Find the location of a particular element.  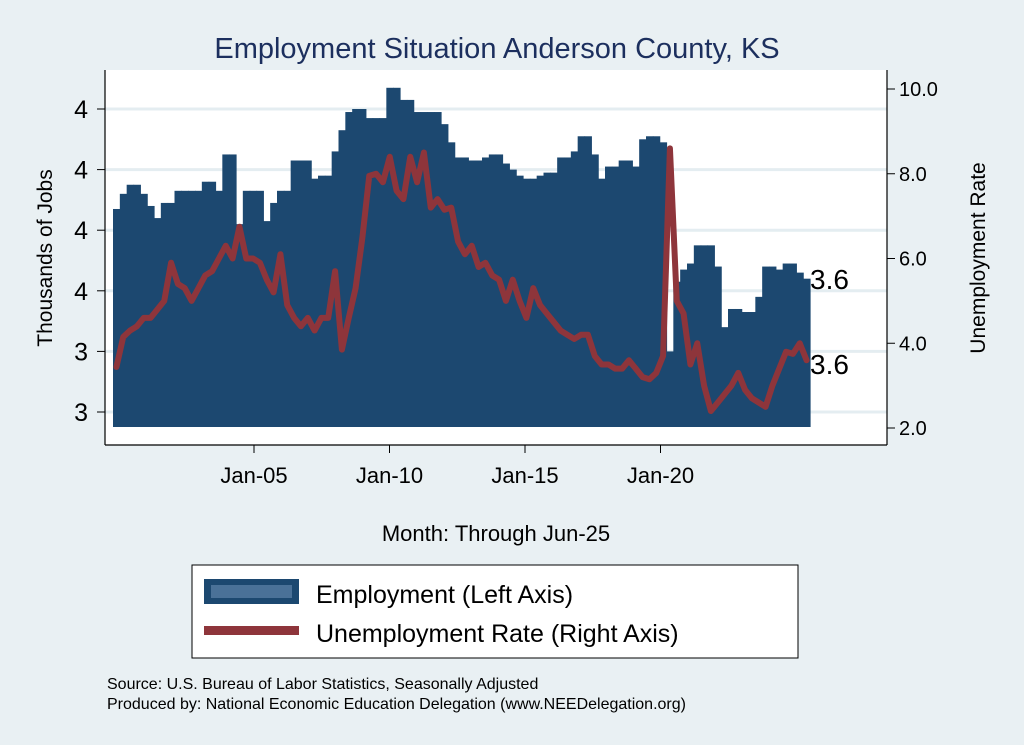

x-axis-title: Month: Through Jun-25 is located at coordinates (496, 533).